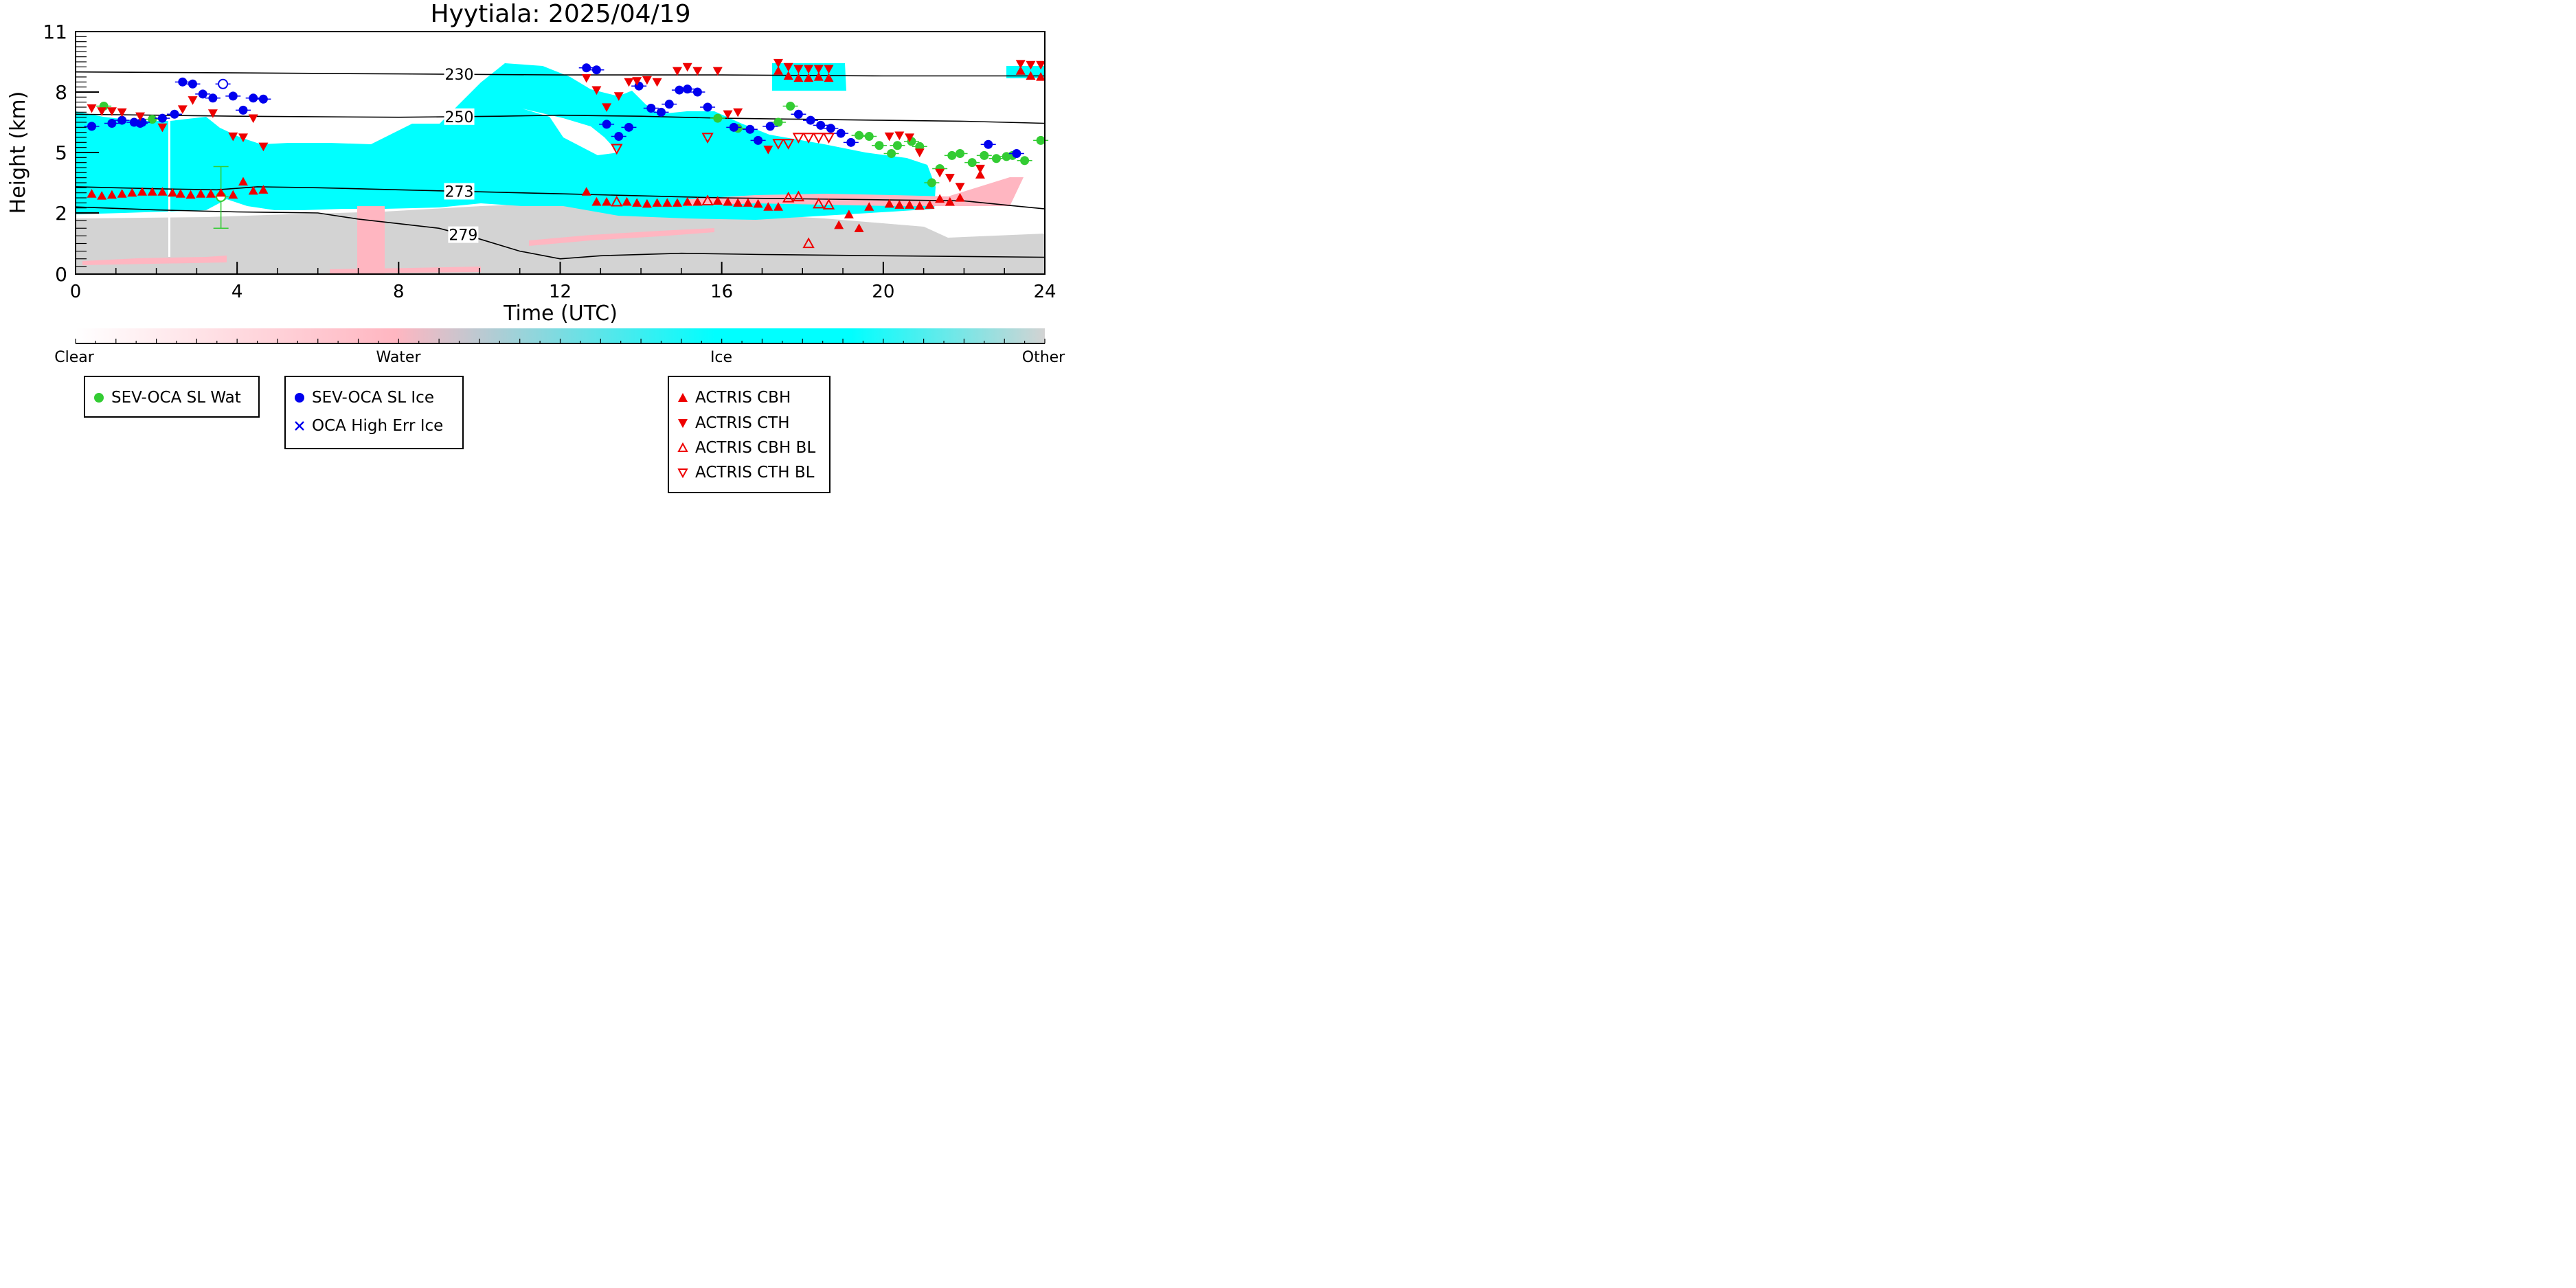 The height and width of the screenshot is (1288, 2576). I want to click on isotherm-label: 250, so click(459, 117).